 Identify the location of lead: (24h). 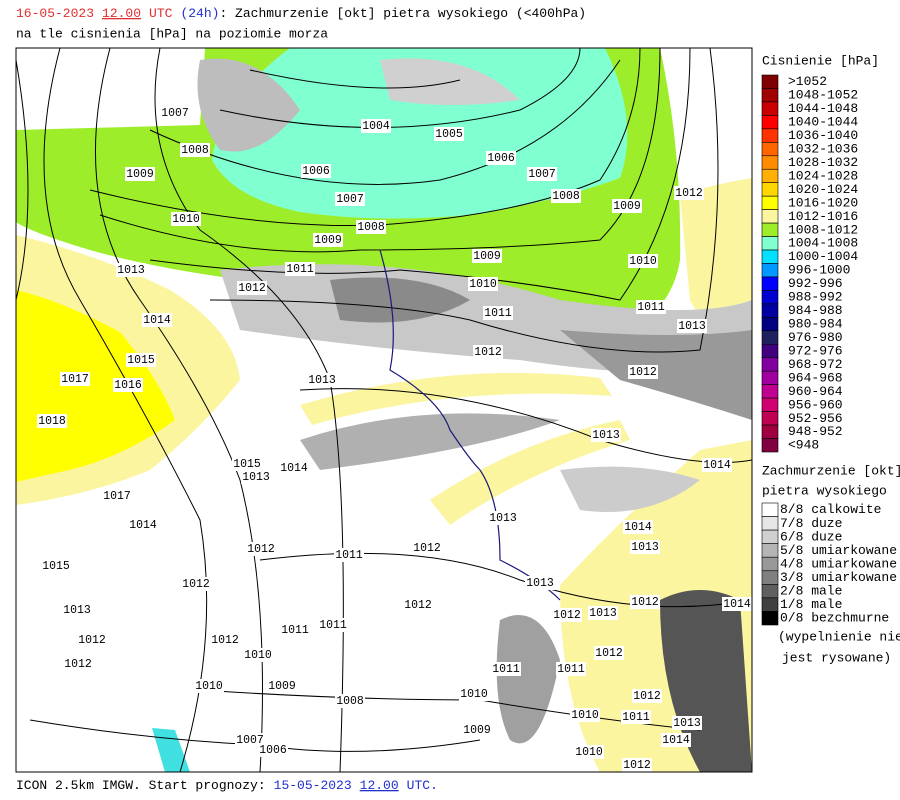
(199, 13).